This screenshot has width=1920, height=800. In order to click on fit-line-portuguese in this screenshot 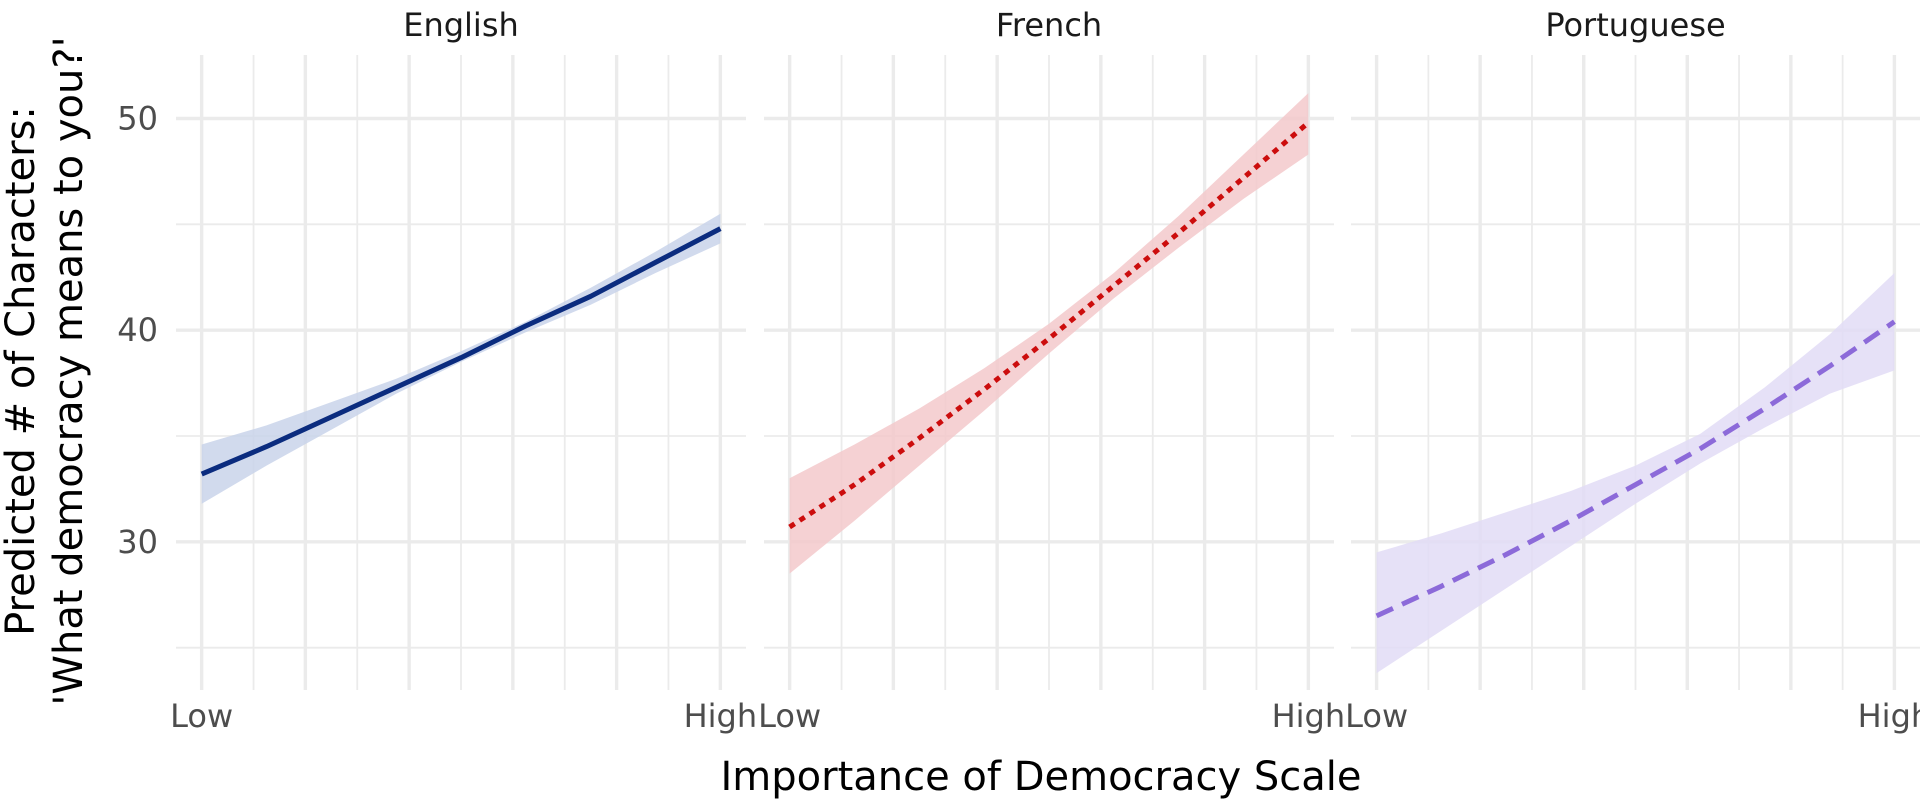, I will do `click(1635, 469)`.